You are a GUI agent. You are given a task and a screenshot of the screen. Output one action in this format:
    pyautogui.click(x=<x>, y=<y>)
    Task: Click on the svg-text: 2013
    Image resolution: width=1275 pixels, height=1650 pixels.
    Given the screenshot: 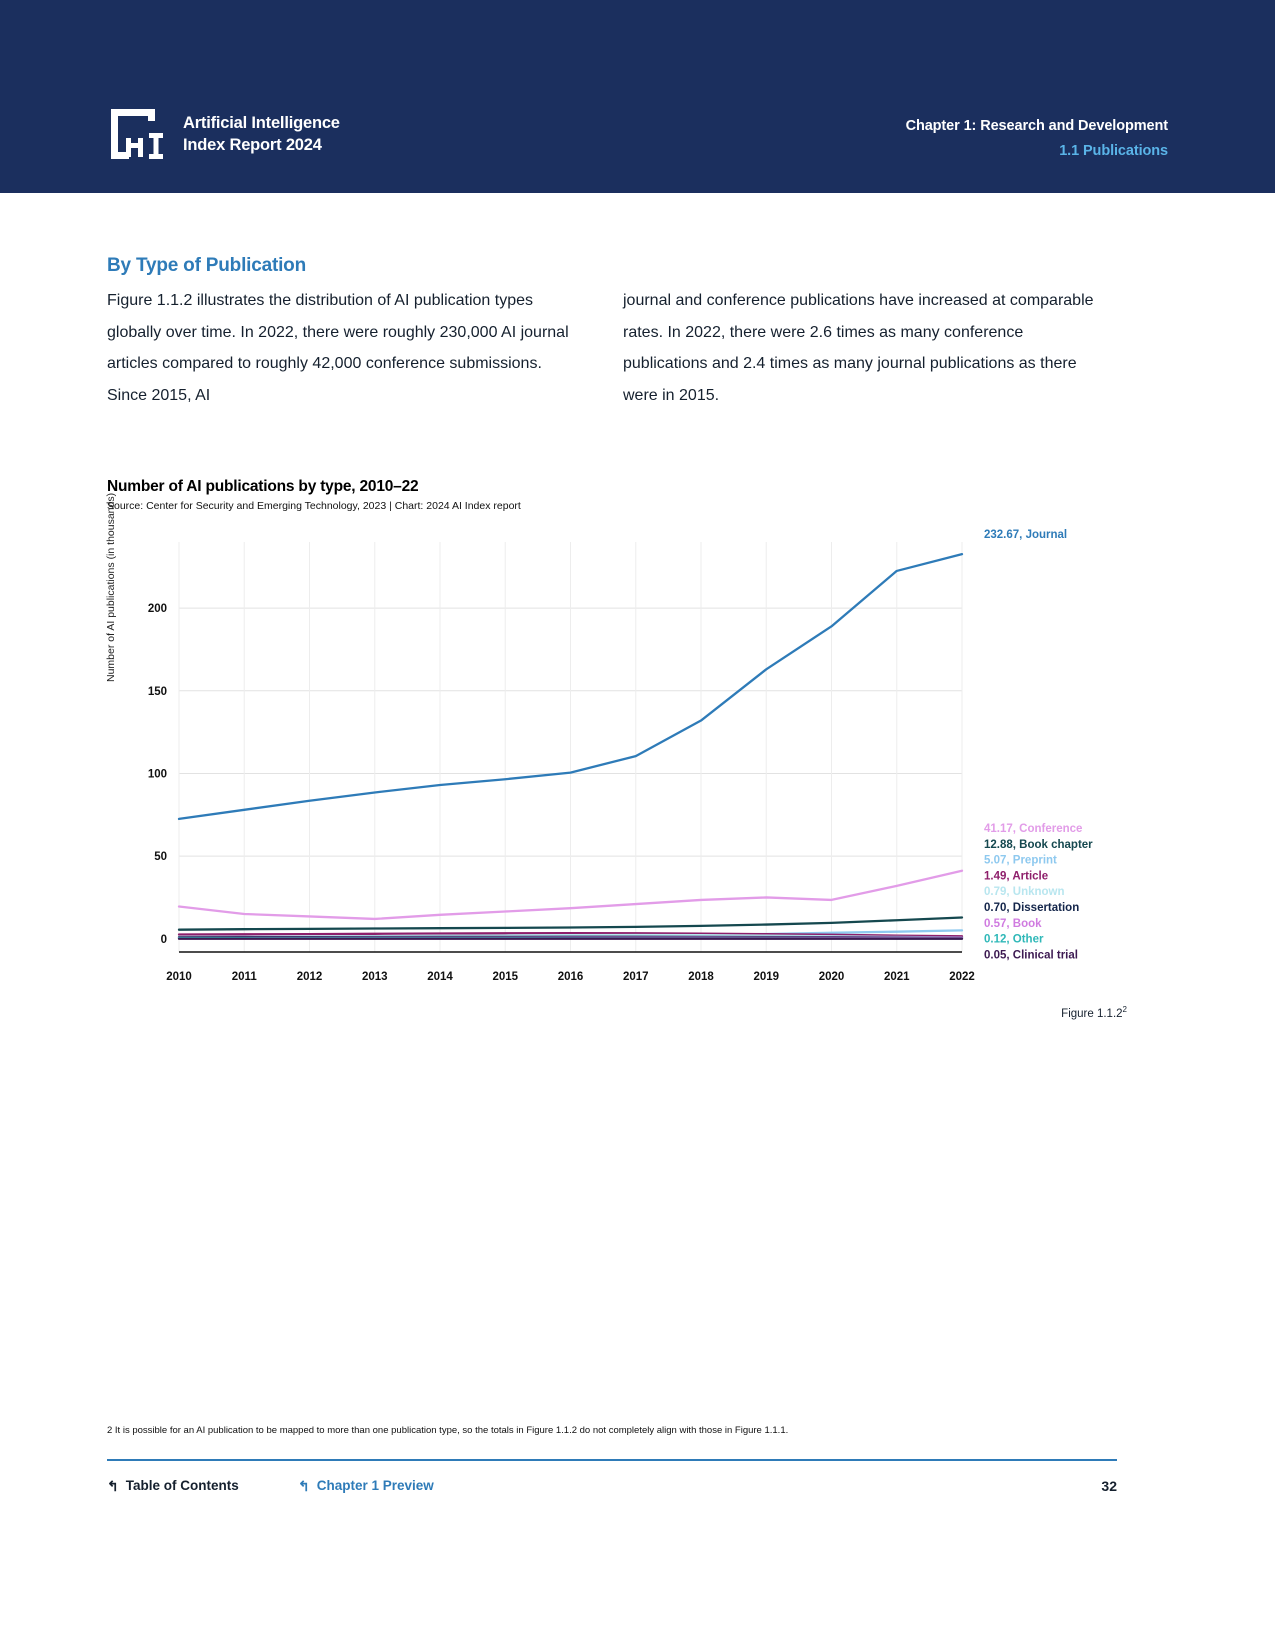 What is the action you would take?
    pyautogui.click(x=375, y=977)
    